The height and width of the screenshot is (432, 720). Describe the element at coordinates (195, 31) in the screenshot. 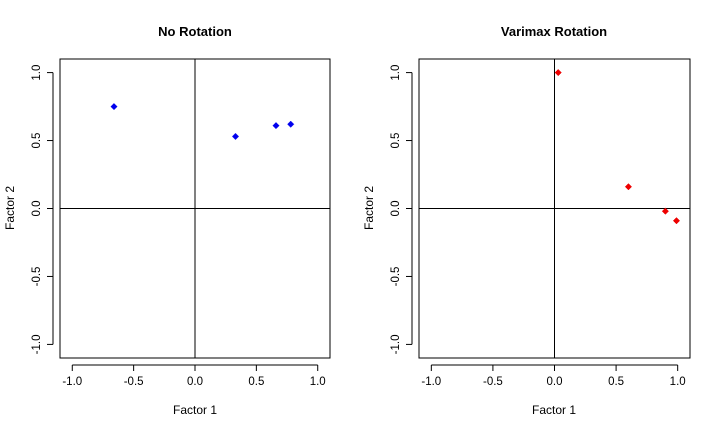

I see `chart-title: No Rotation` at that location.